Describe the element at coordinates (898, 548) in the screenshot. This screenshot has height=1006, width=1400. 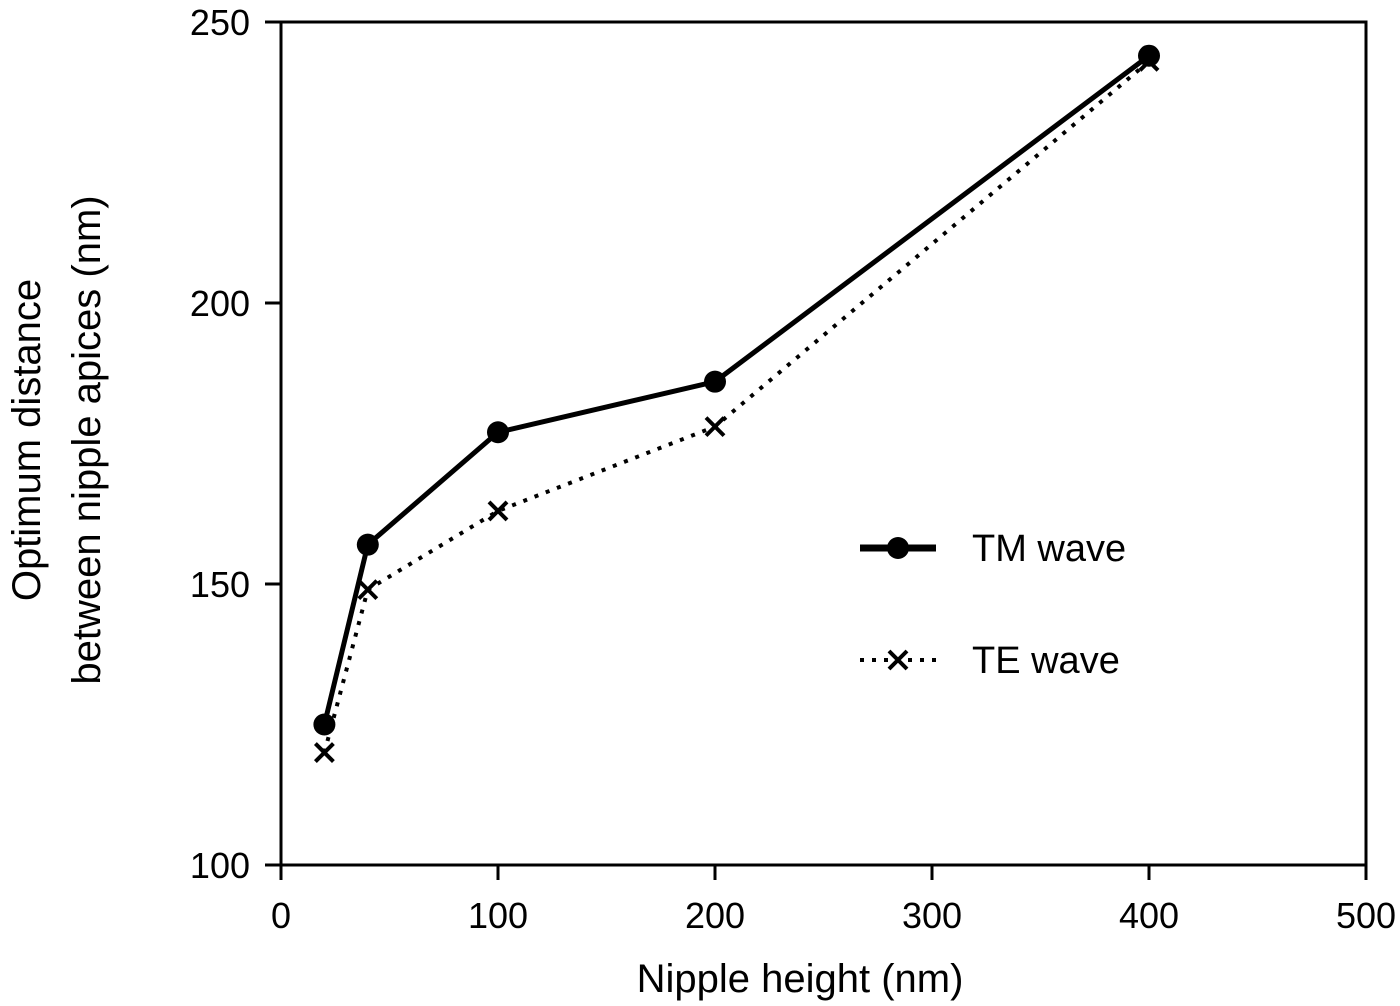
I see `legend-marker-circle` at that location.